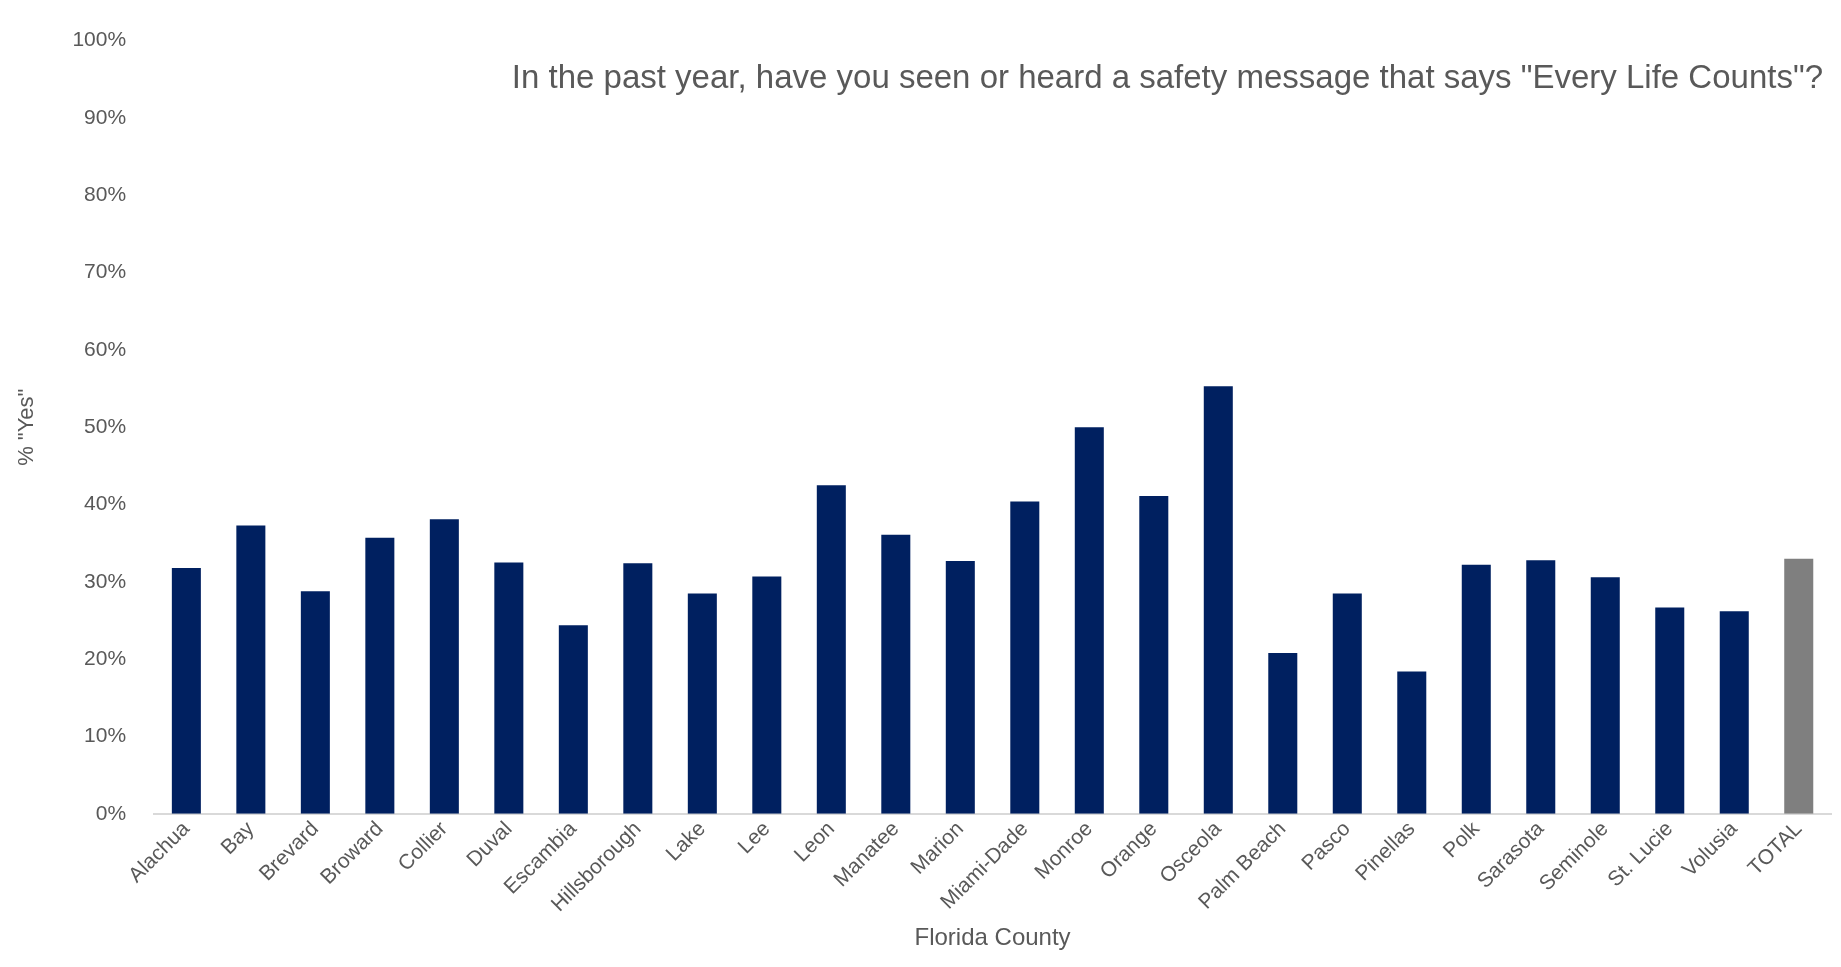 The image size is (1841, 967). What do you see at coordinates (237, 837) in the screenshot?
I see `x-tick-label: Bay` at bounding box center [237, 837].